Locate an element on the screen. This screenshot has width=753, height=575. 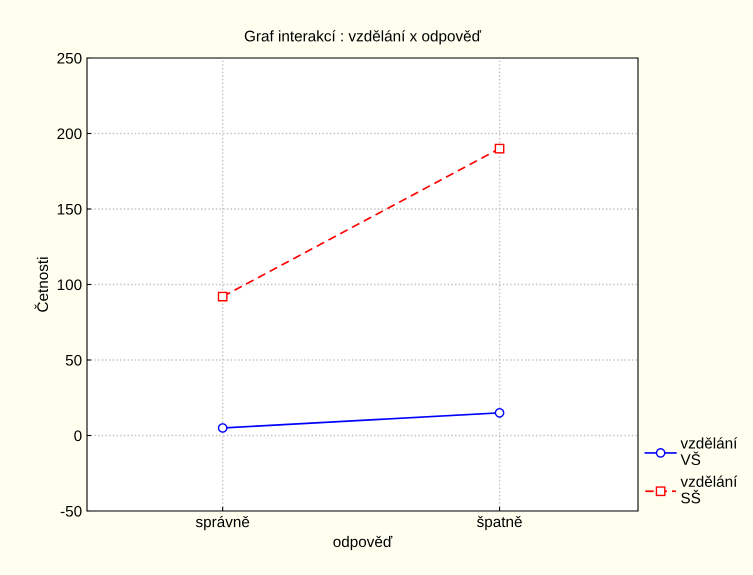
y-tick-label: 50 is located at coordinates (74, 360).